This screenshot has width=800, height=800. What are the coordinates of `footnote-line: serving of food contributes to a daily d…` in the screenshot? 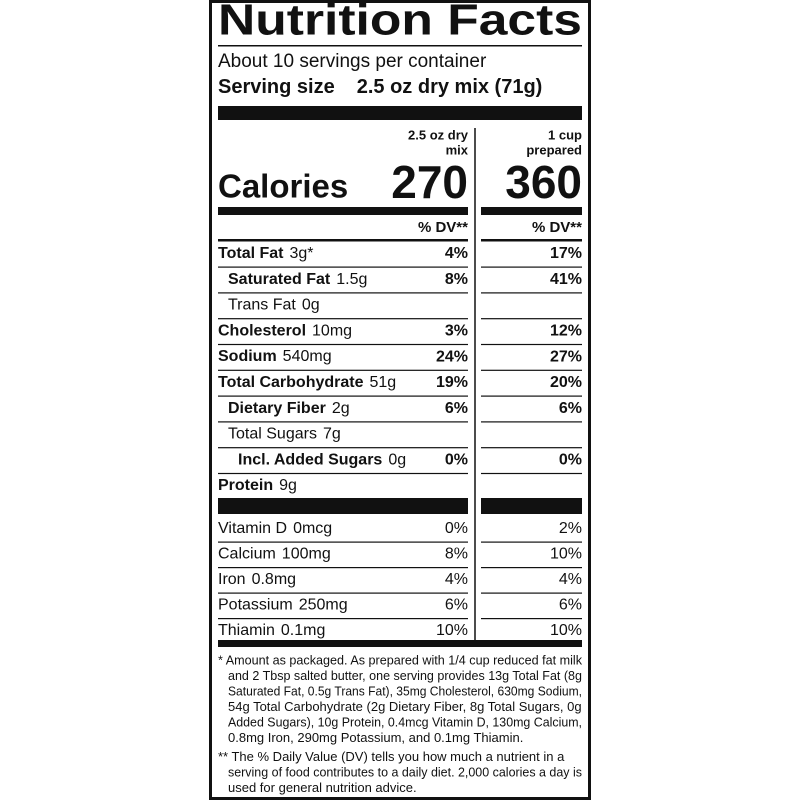 It's located at (405, 771).